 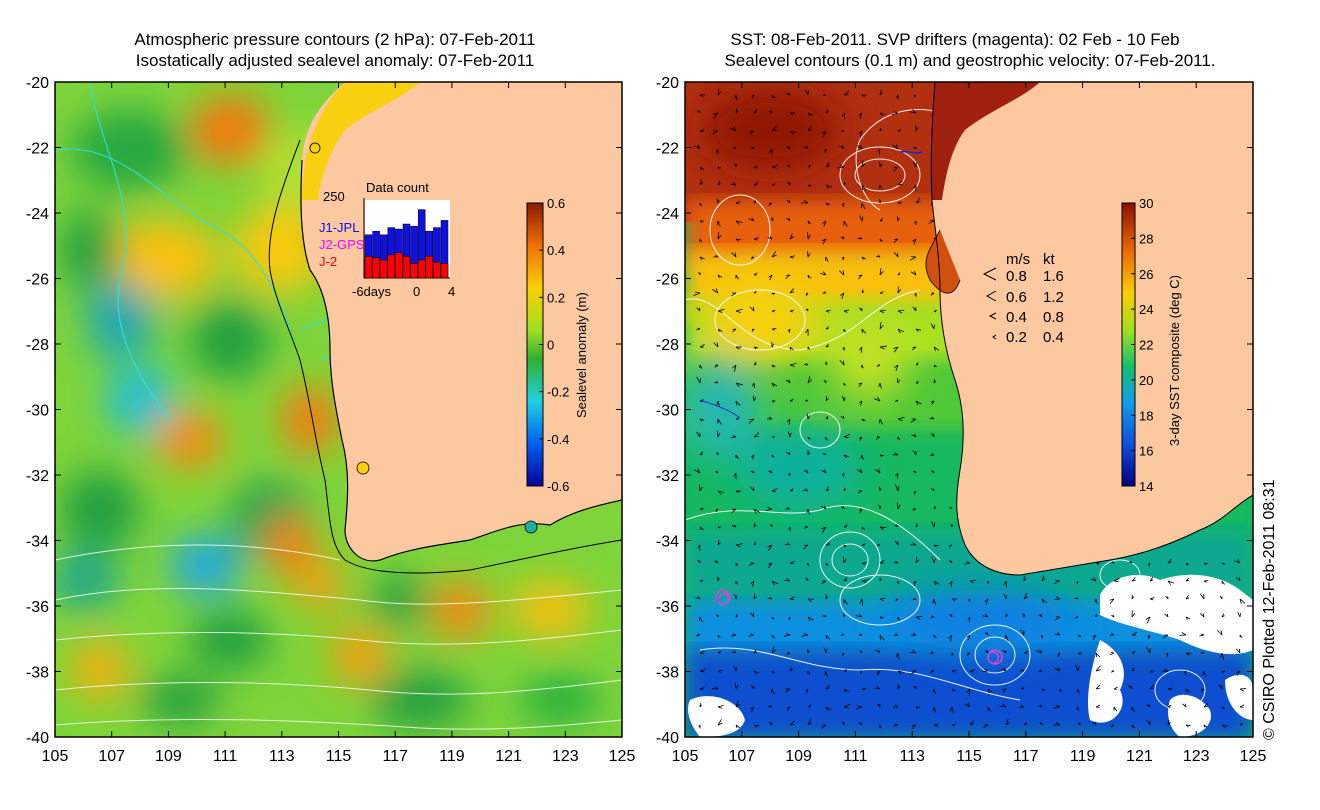 What do you see at coordinates (1053, 276) in the screenshot?
I see `velocity-row-1-kt: 1.6` at bounding box center [1053, 276].